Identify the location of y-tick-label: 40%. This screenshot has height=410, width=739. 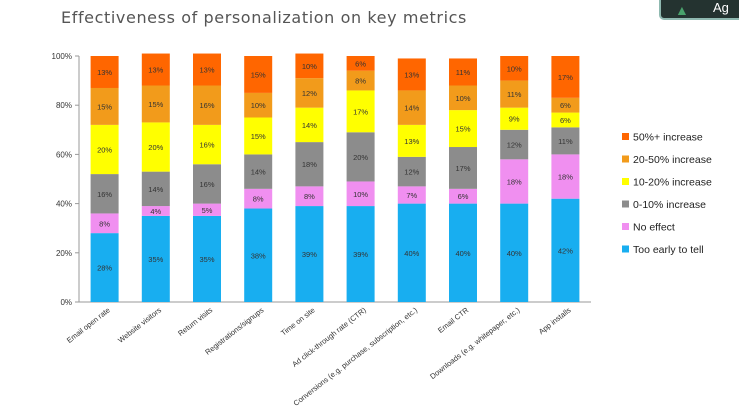
(64, 204).